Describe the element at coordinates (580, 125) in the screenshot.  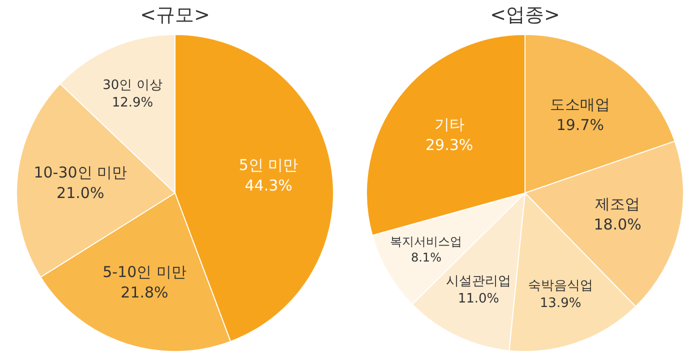
I see `data-label: 19.7%` at that location.